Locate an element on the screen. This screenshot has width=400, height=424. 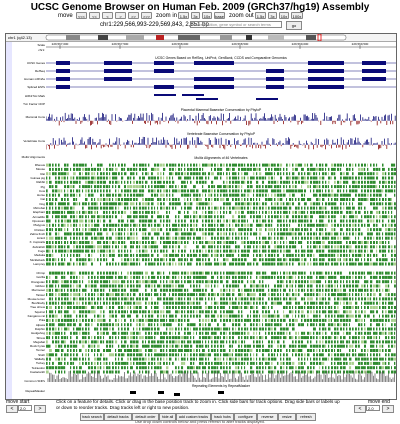
track-label-human-mrna: Human mRNAs is located at coordinates (34, 79).